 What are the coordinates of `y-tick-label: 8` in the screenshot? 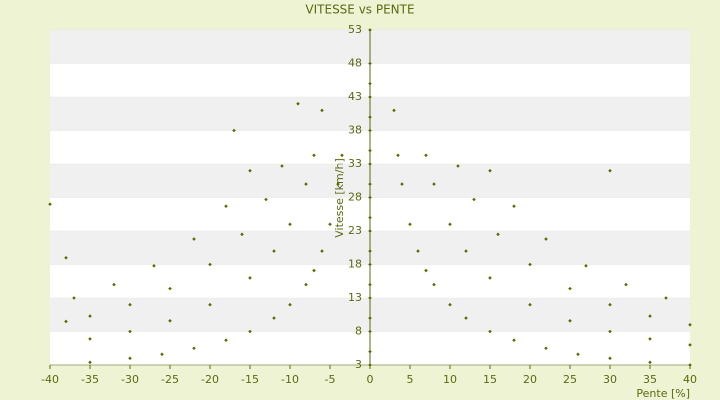 It's located at (358, 331).